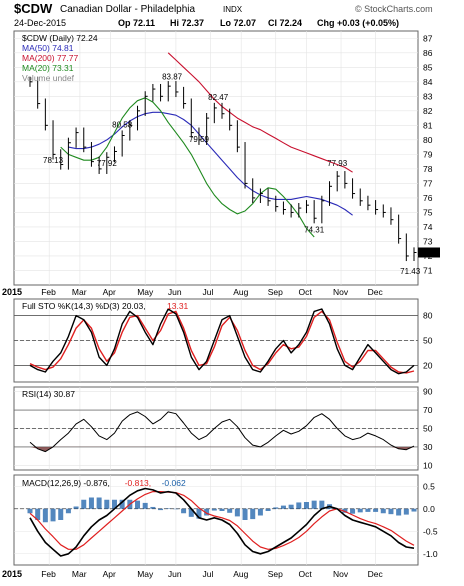 The image size is (464, 586). I want to click on price-annotation: 77.93, so click(337, 163).